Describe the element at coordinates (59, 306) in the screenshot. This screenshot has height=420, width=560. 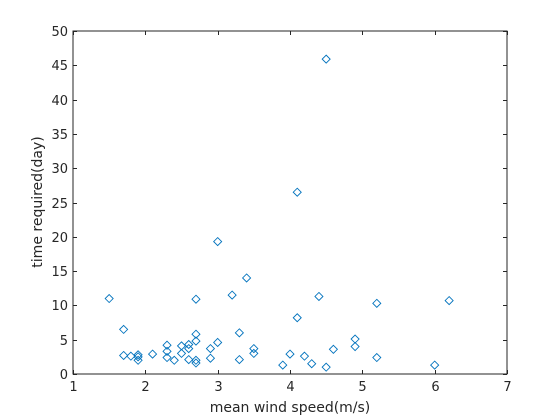
I see `y-tick-label: 10` at that location.